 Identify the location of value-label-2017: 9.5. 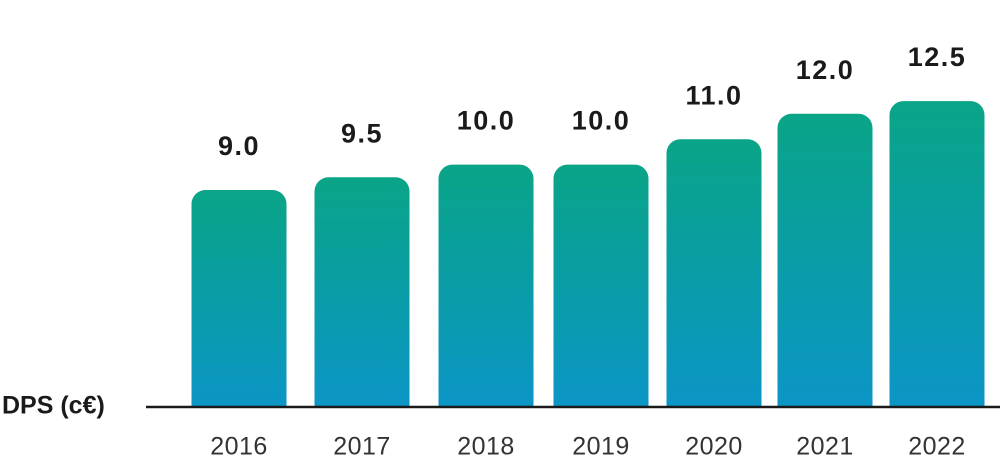
(362, 133).